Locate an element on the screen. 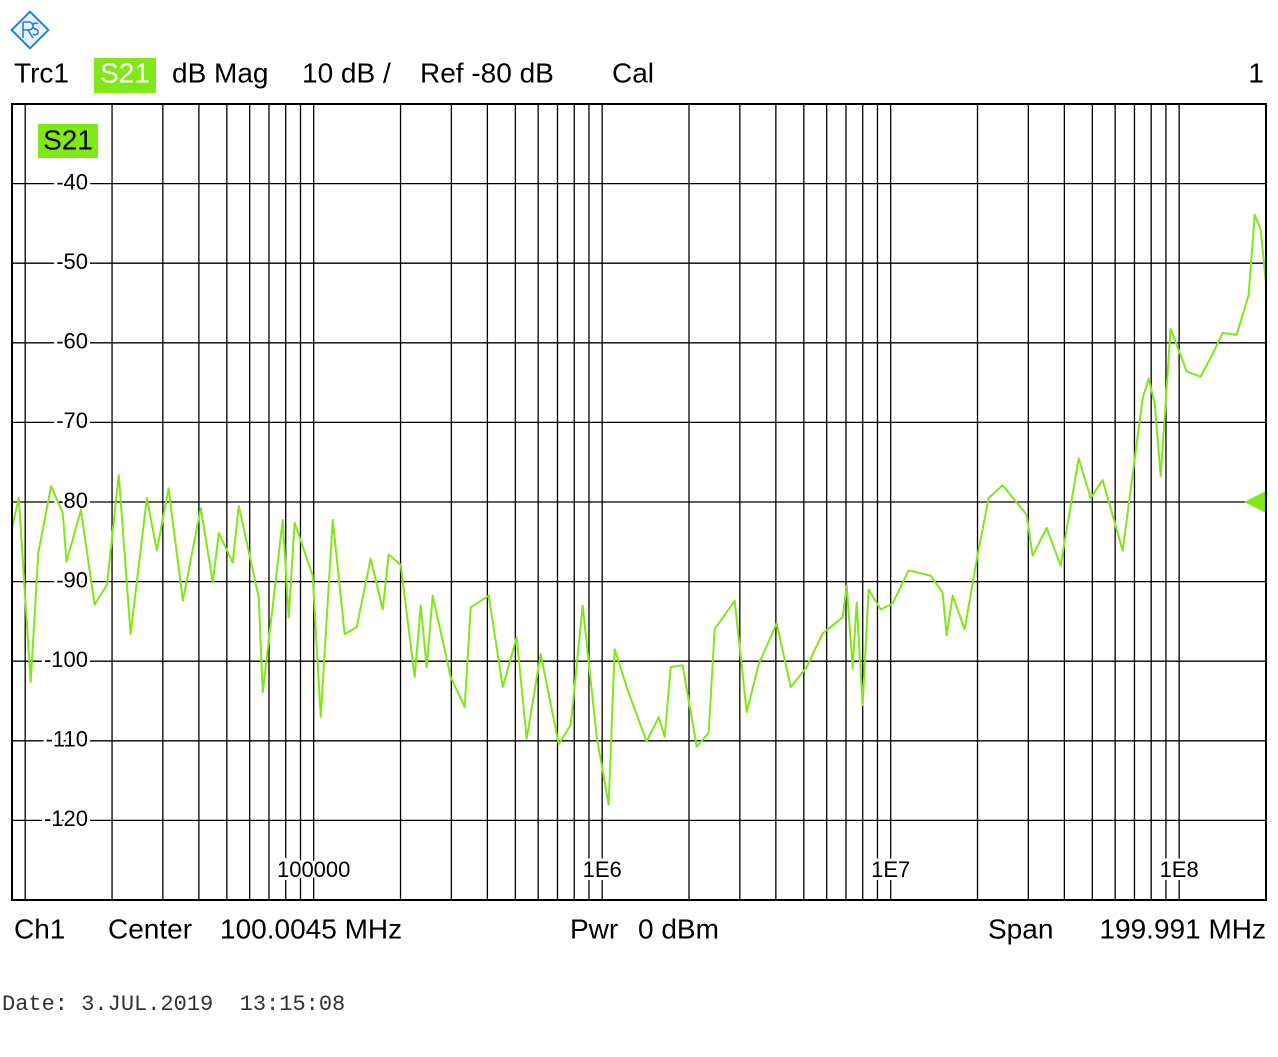 The image size is (1278, 1057). y-tick-label: -40 is located at coordinates (72, 181).